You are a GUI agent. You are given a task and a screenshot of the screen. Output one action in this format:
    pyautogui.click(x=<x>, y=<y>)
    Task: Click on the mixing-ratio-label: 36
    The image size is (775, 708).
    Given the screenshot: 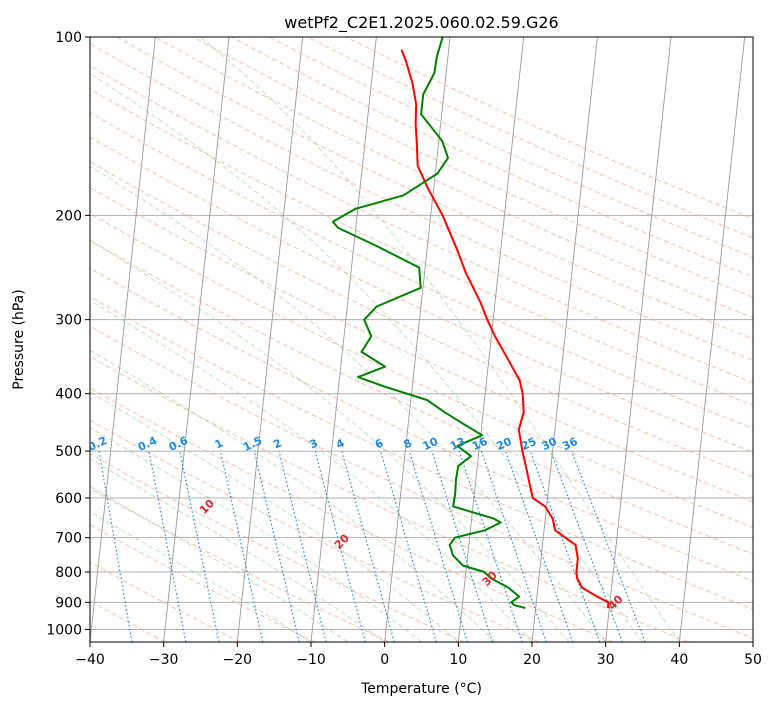 What is the action you would take?
    pyautogui.click(x=570, y=444)
    